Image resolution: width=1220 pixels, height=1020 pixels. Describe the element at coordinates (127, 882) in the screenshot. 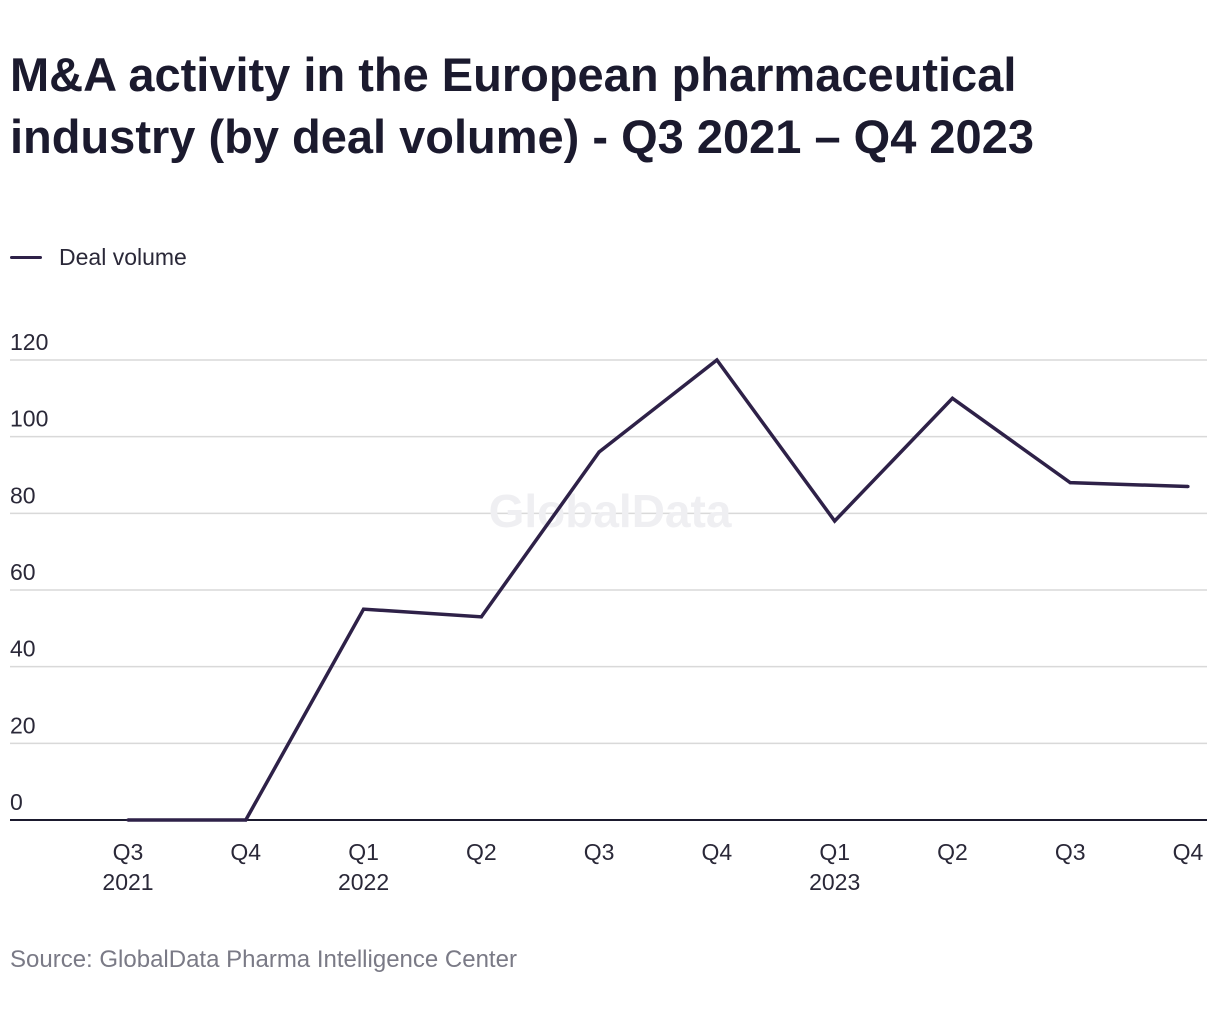

I see `x-tick-year-label: 2021` at that location.